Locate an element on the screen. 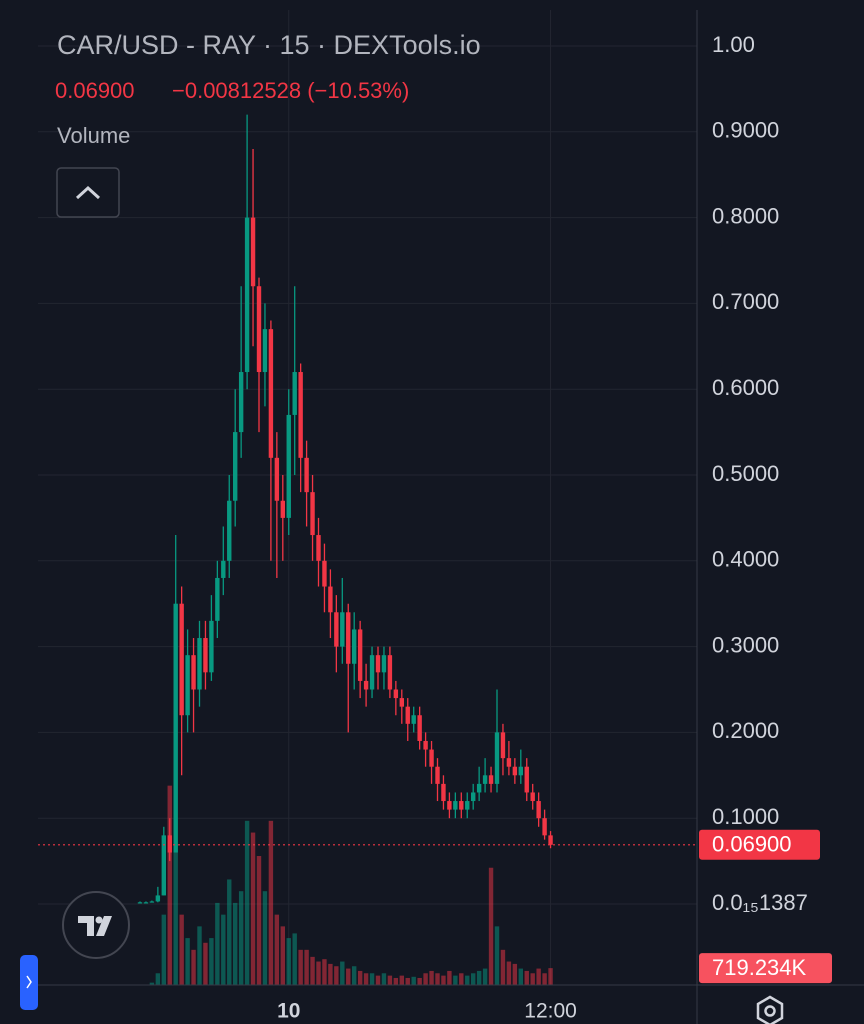  price-change: −0.00812528 (−10.53%) is located at coordinates (290, 90).